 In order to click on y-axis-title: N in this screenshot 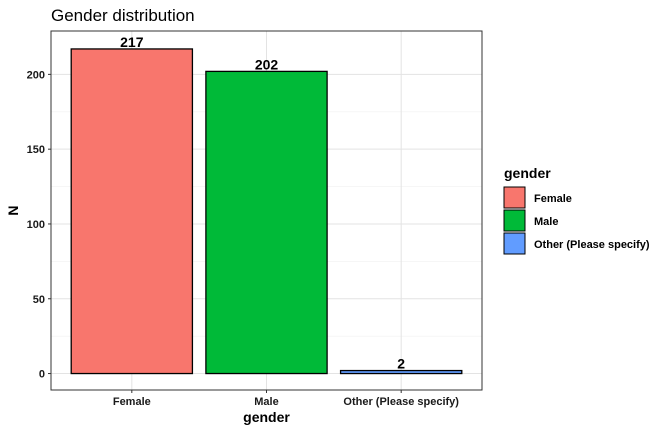, I will do `click(13, 210)`.